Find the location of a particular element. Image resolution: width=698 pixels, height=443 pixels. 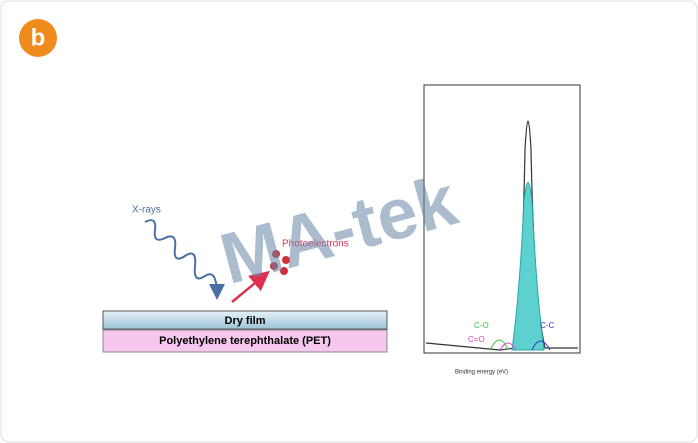

x-axis-label: Binding energy (eV) is located at coordinates (481, 373).